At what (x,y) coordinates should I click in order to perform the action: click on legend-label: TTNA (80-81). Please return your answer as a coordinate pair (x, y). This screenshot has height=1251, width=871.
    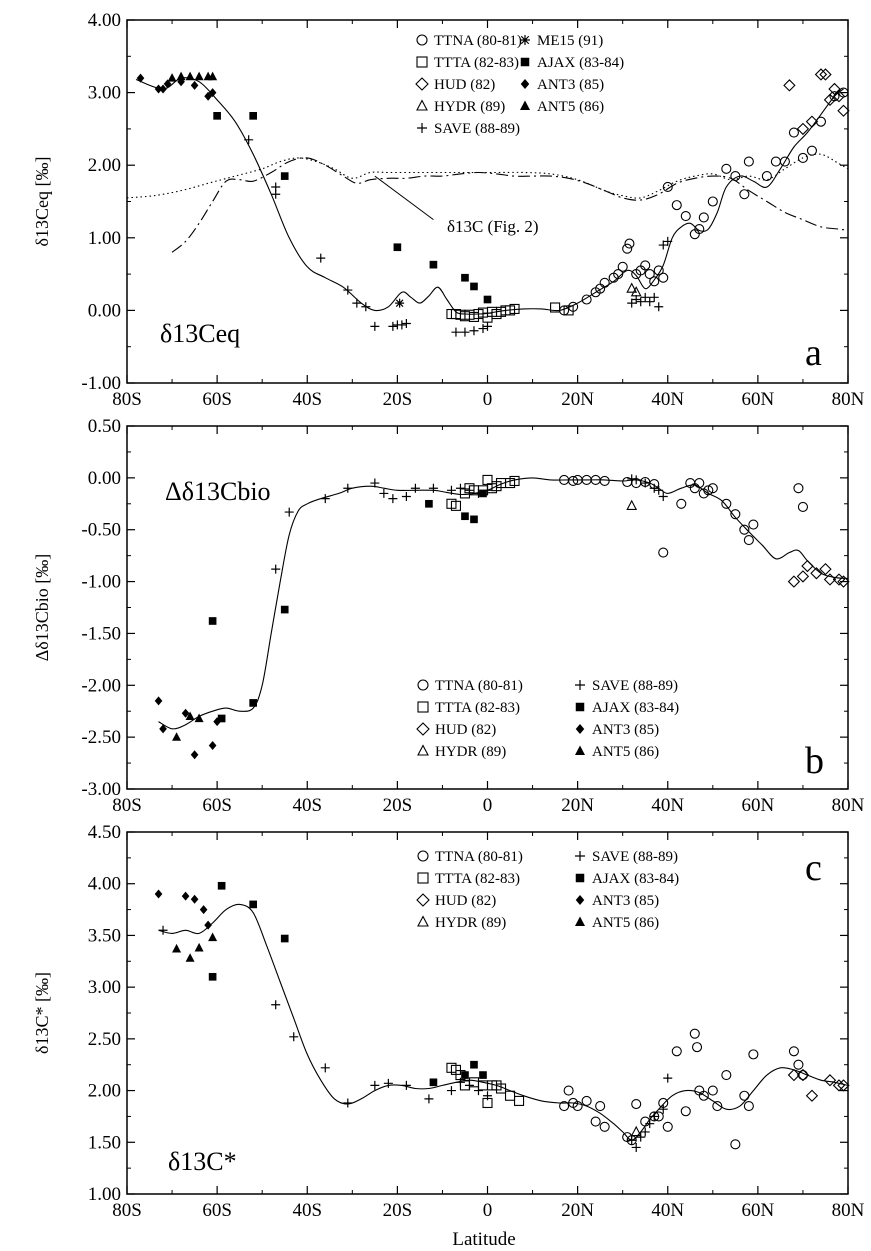
    Looking at the image, I should click on (479, 857).